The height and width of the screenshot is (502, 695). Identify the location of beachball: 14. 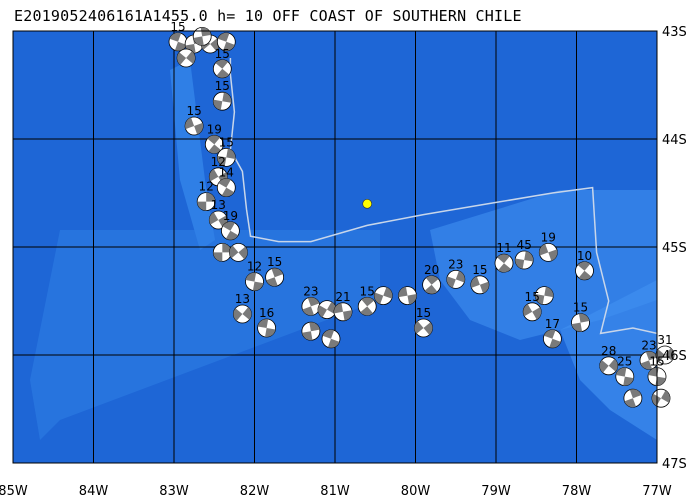
(226, 182).